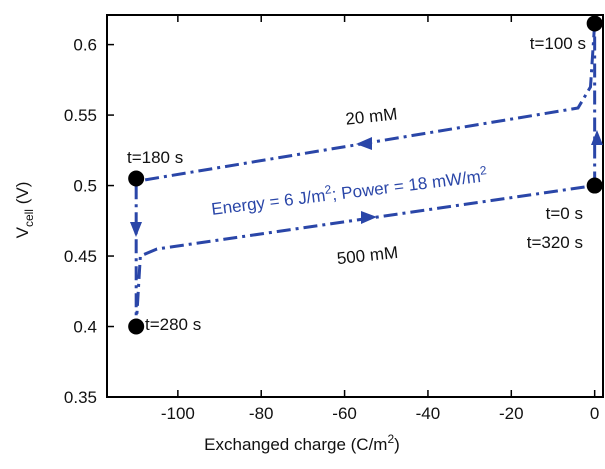 Image resolution: width=605 pixels, height=469 pixels. What do you see at coordinates (80, 256) in the screenshot?
I see `y-tick-label: 0.45` at bounding box center [80, 256].